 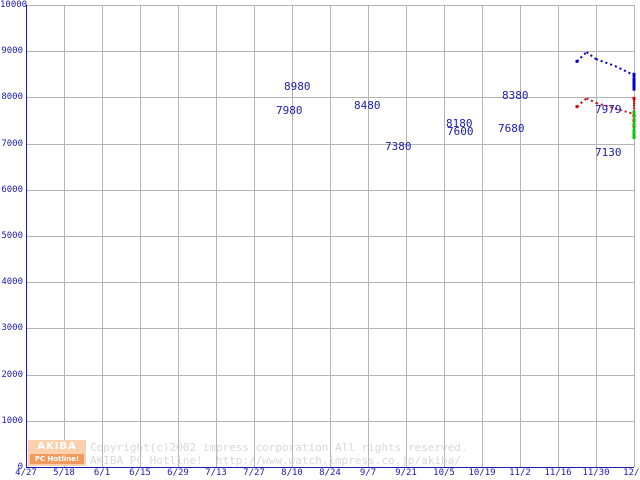 I want to click on y-tick-5000: 5000, so click(x=12, y=236).